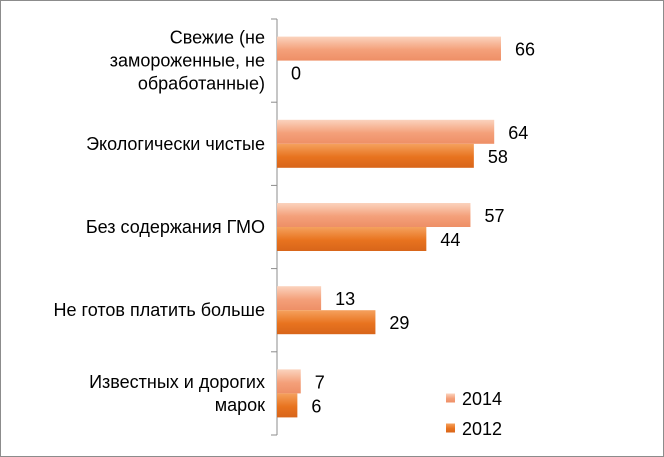 The height and width of the screenshot is (457, 664). What do you see at coordinates (498, 157) in the screenshot?
I see `value-label-2012-1: 58` at bounding box center [498, 157].